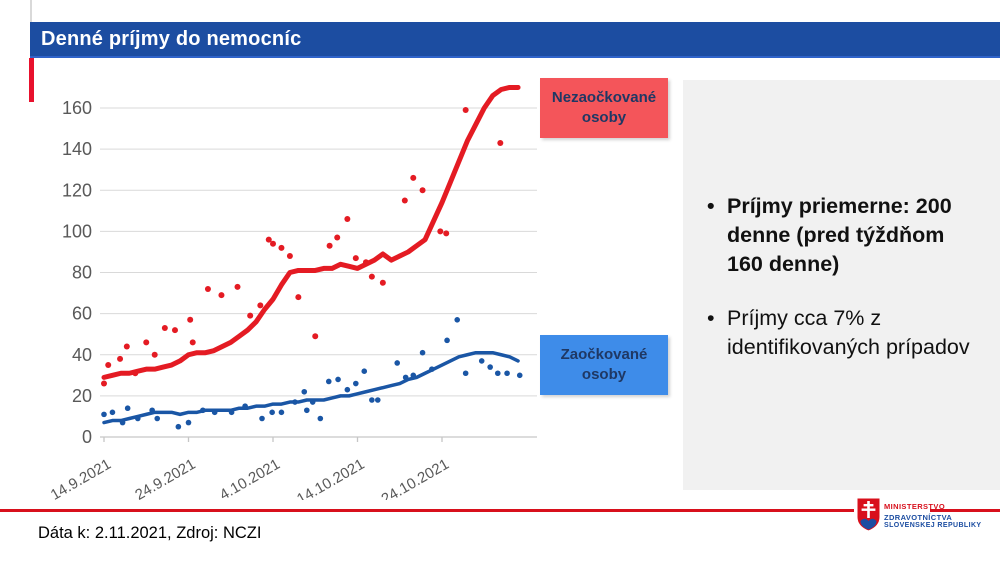 This screenshot has height=562, width=1000. Describe the element at coordinates (31, 11) in the screenshot. I see `top-left-tick` at that location.